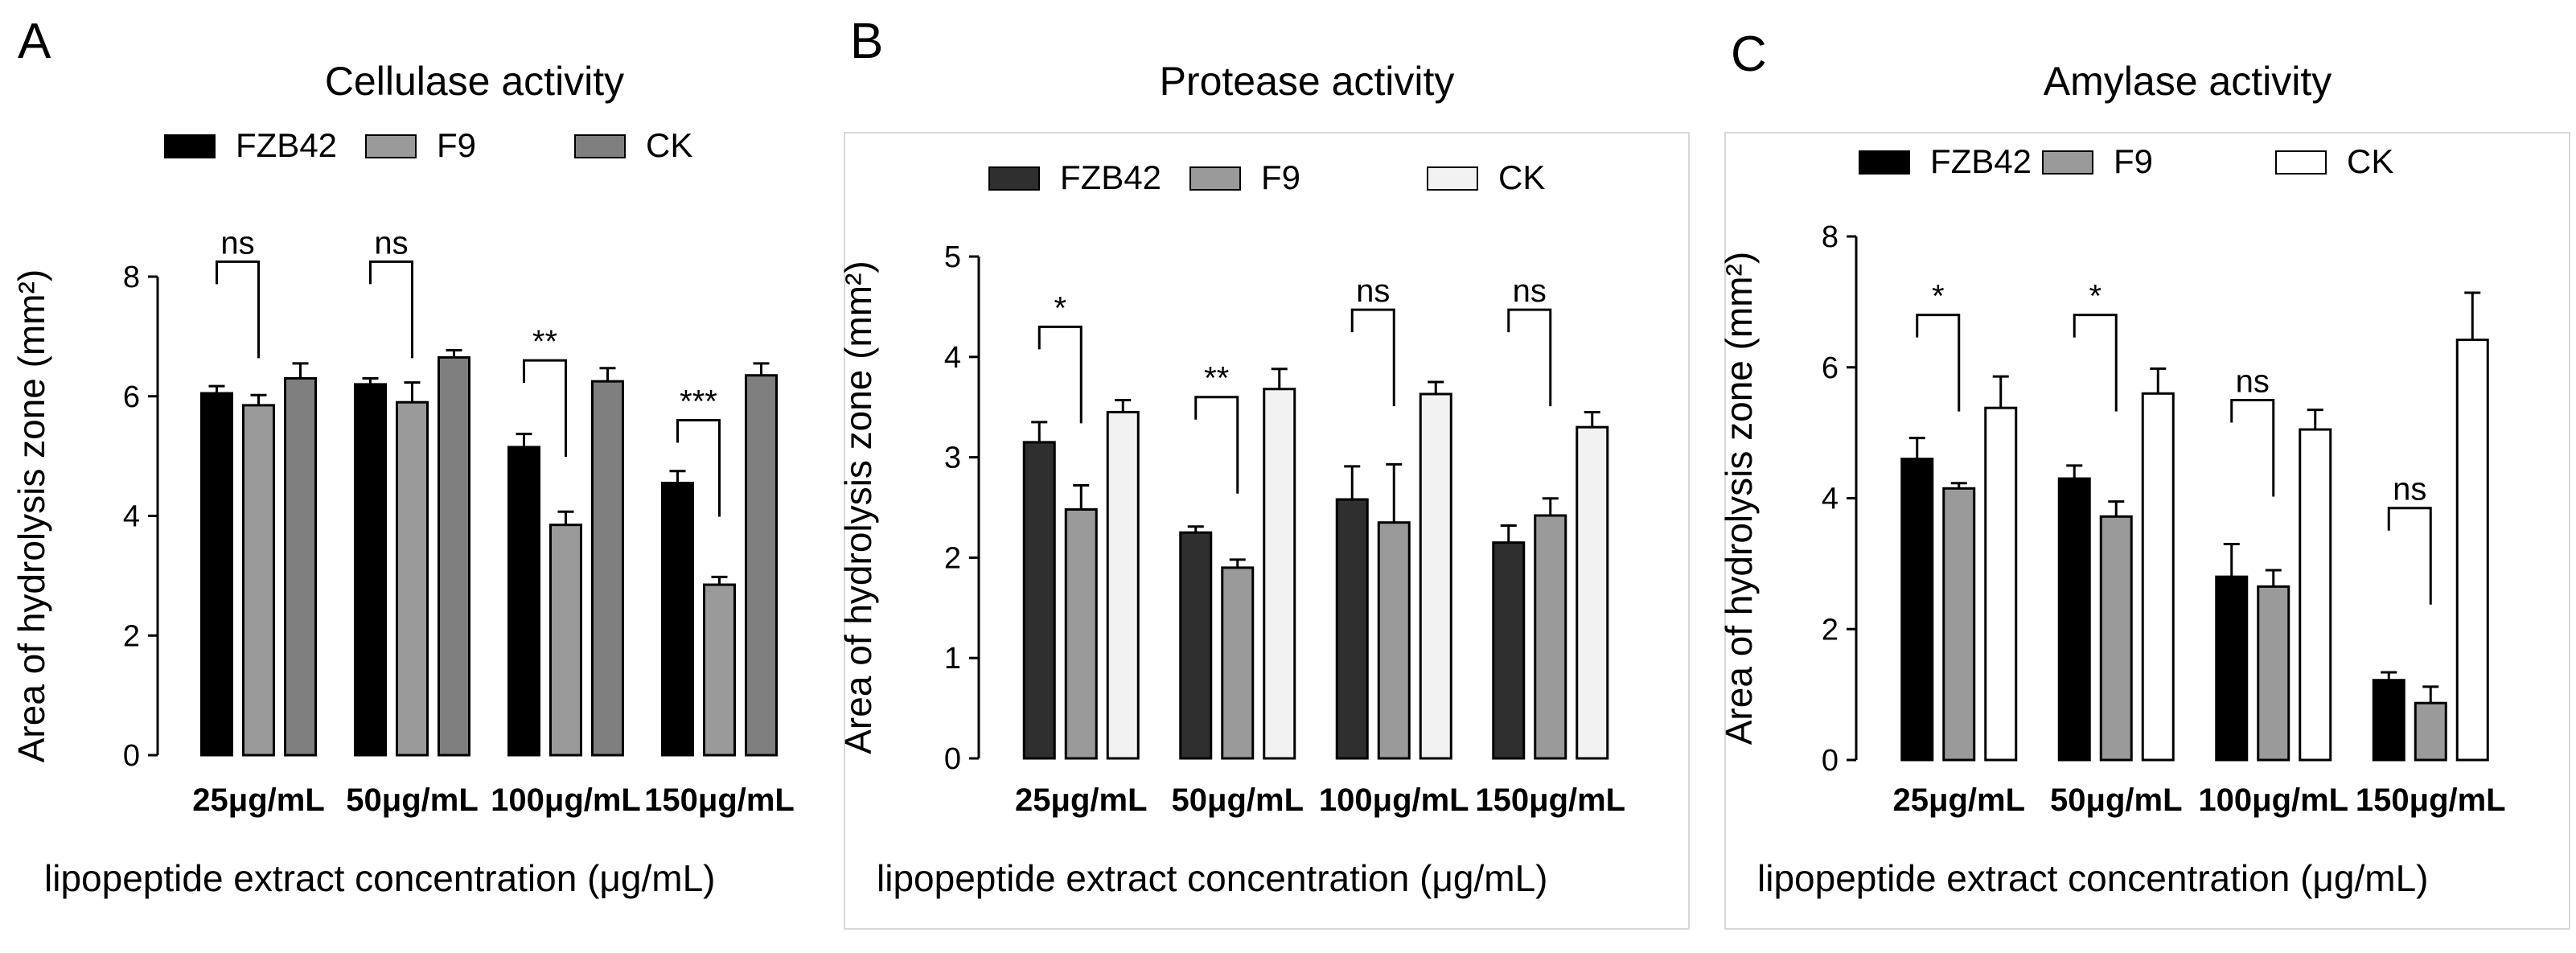  What do you see at coordinates (698, 402) in the screenshot?
I see `significance-label: ***` at bounding box center [698, 402].